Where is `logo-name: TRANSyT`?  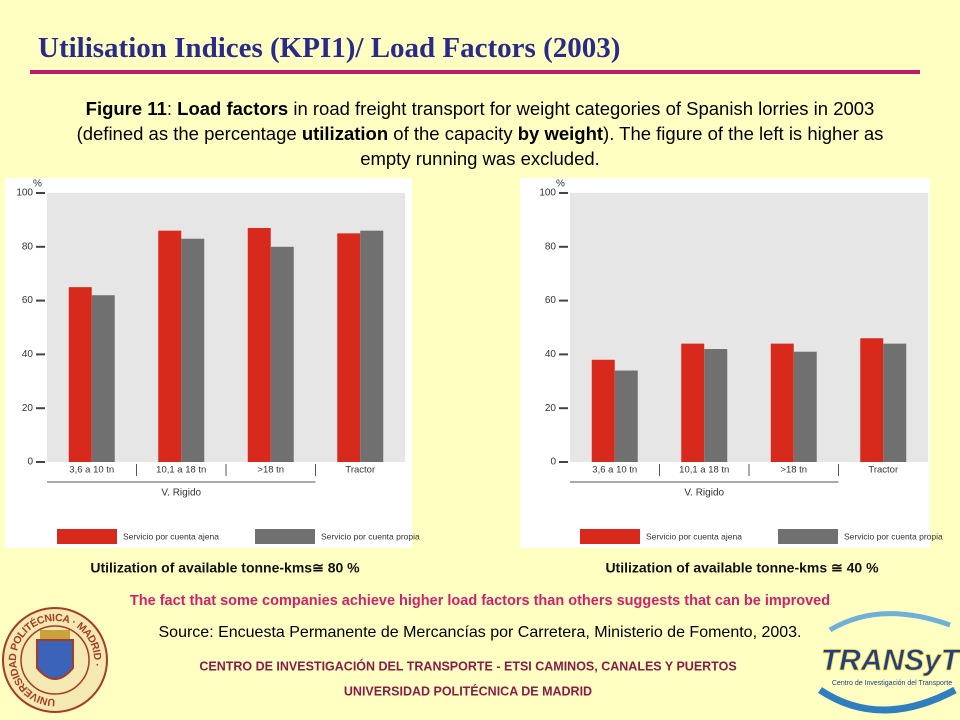
logo-name: TRANSyT is located at coordinates (890, 660).